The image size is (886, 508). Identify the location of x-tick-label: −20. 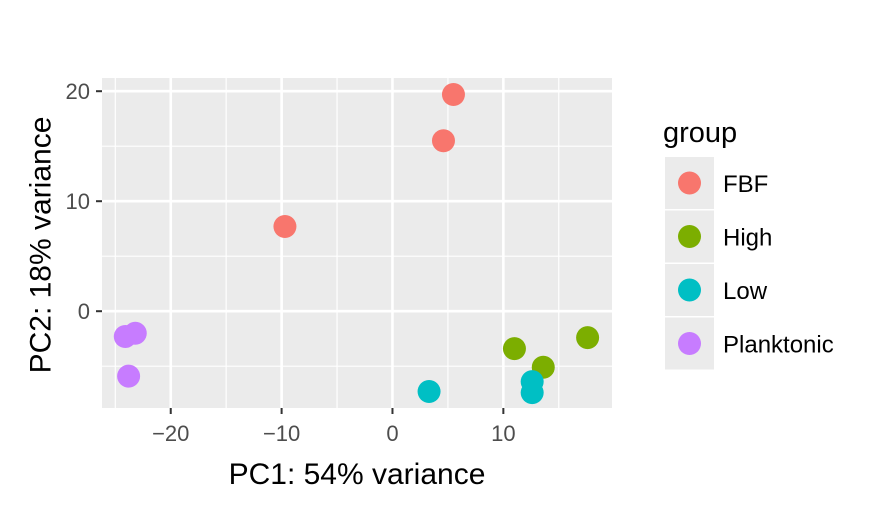
(170, 433).